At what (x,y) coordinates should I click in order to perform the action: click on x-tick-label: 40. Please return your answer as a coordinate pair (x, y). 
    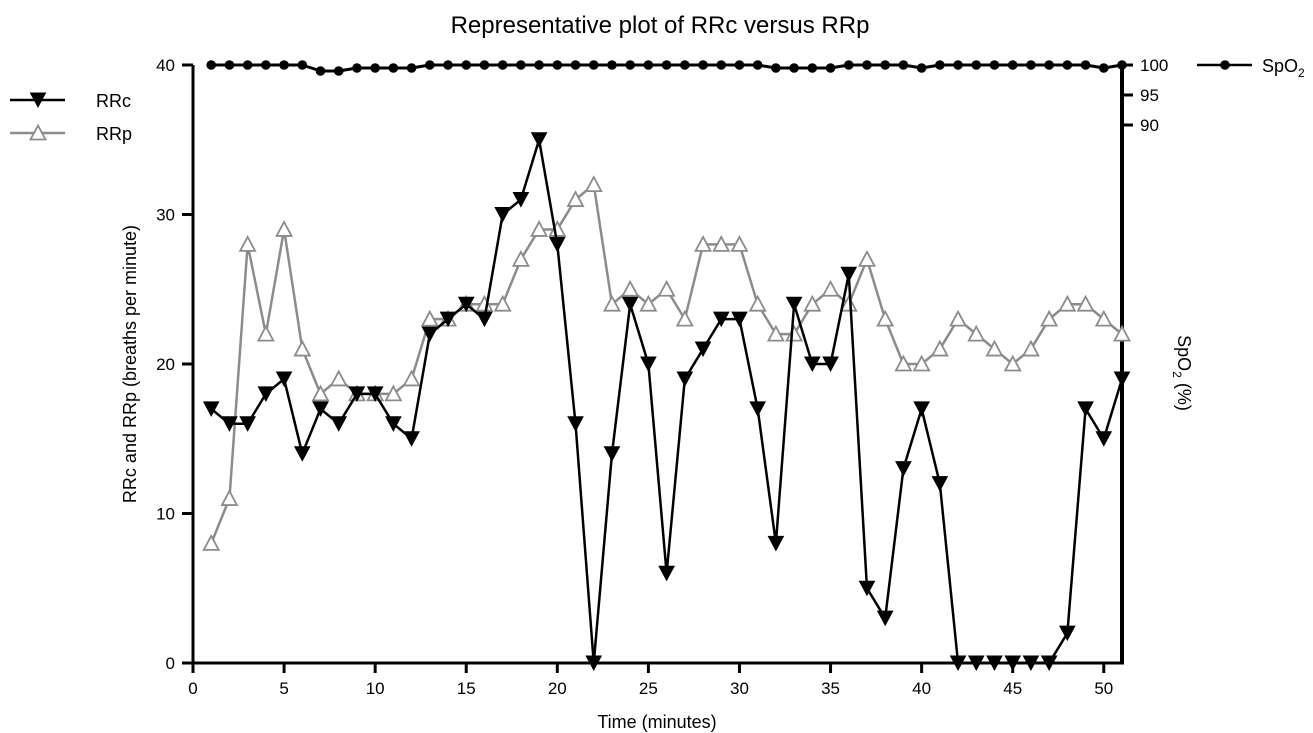
    Looking at the image, I should click on (921, 688).